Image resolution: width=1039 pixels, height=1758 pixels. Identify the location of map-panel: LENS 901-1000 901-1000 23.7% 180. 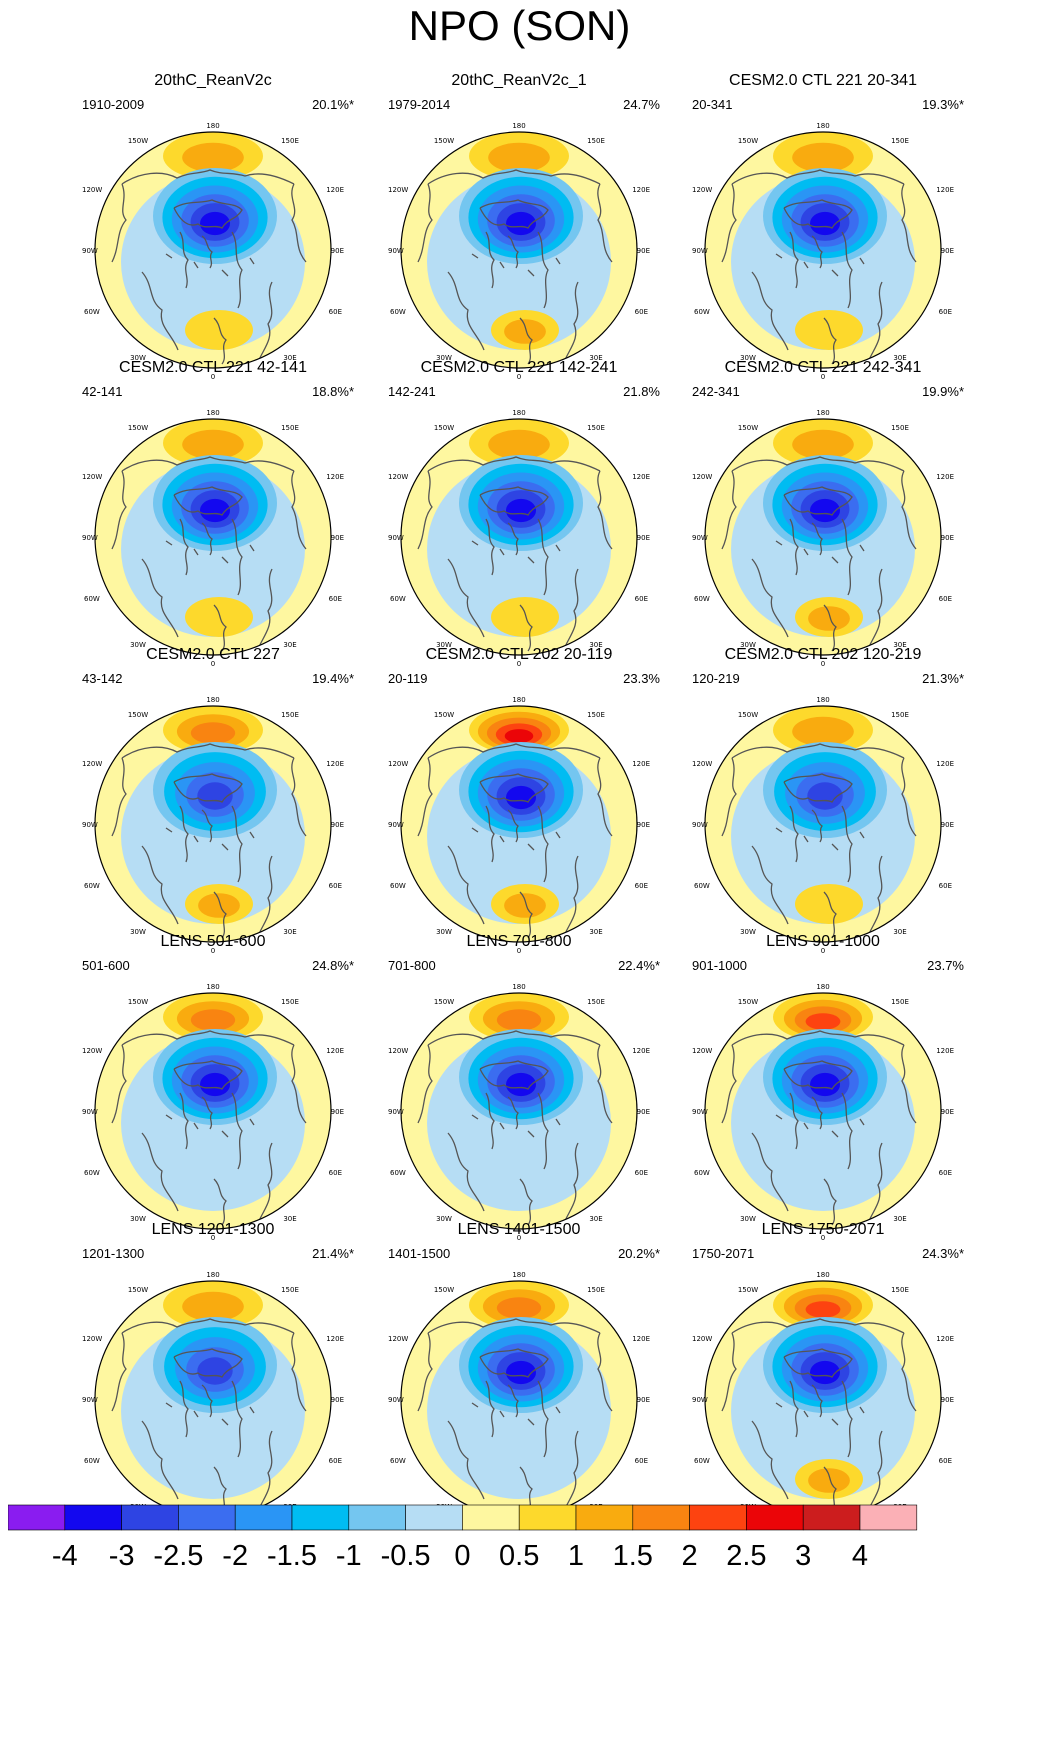
(823, 1092).